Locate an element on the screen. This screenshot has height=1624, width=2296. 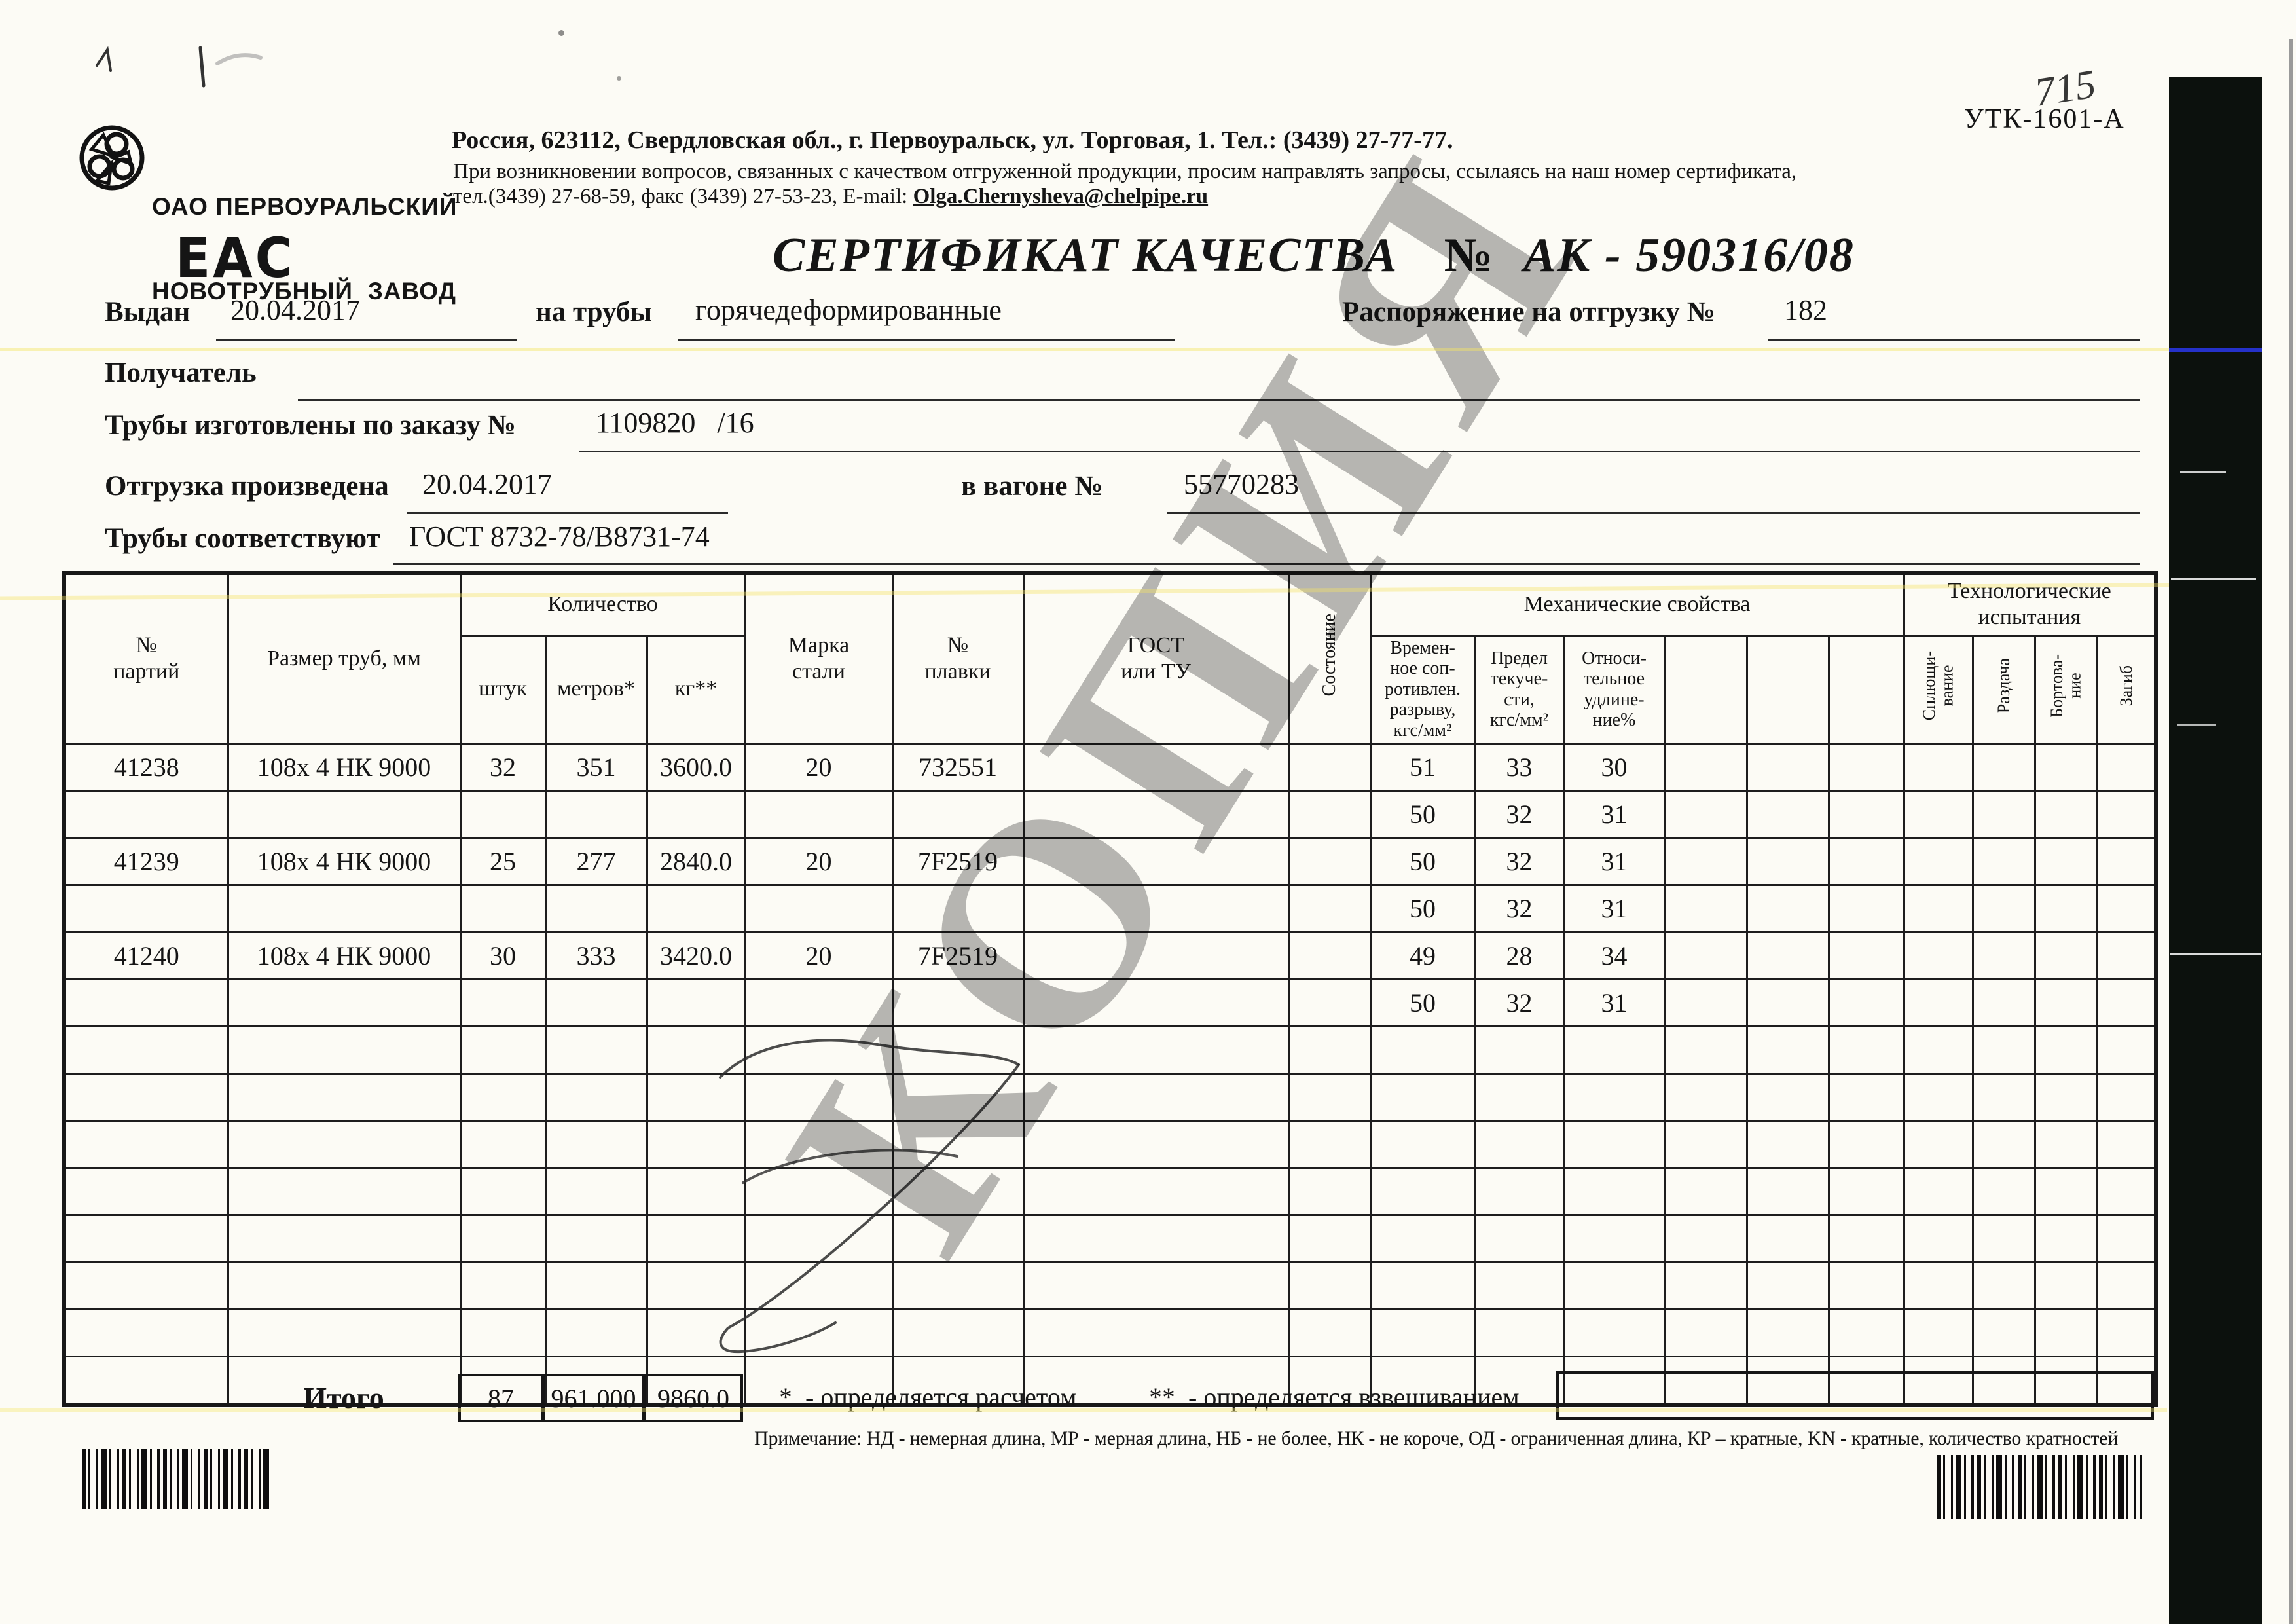
pnt-logo-icon is located at coordinates (112, 158).